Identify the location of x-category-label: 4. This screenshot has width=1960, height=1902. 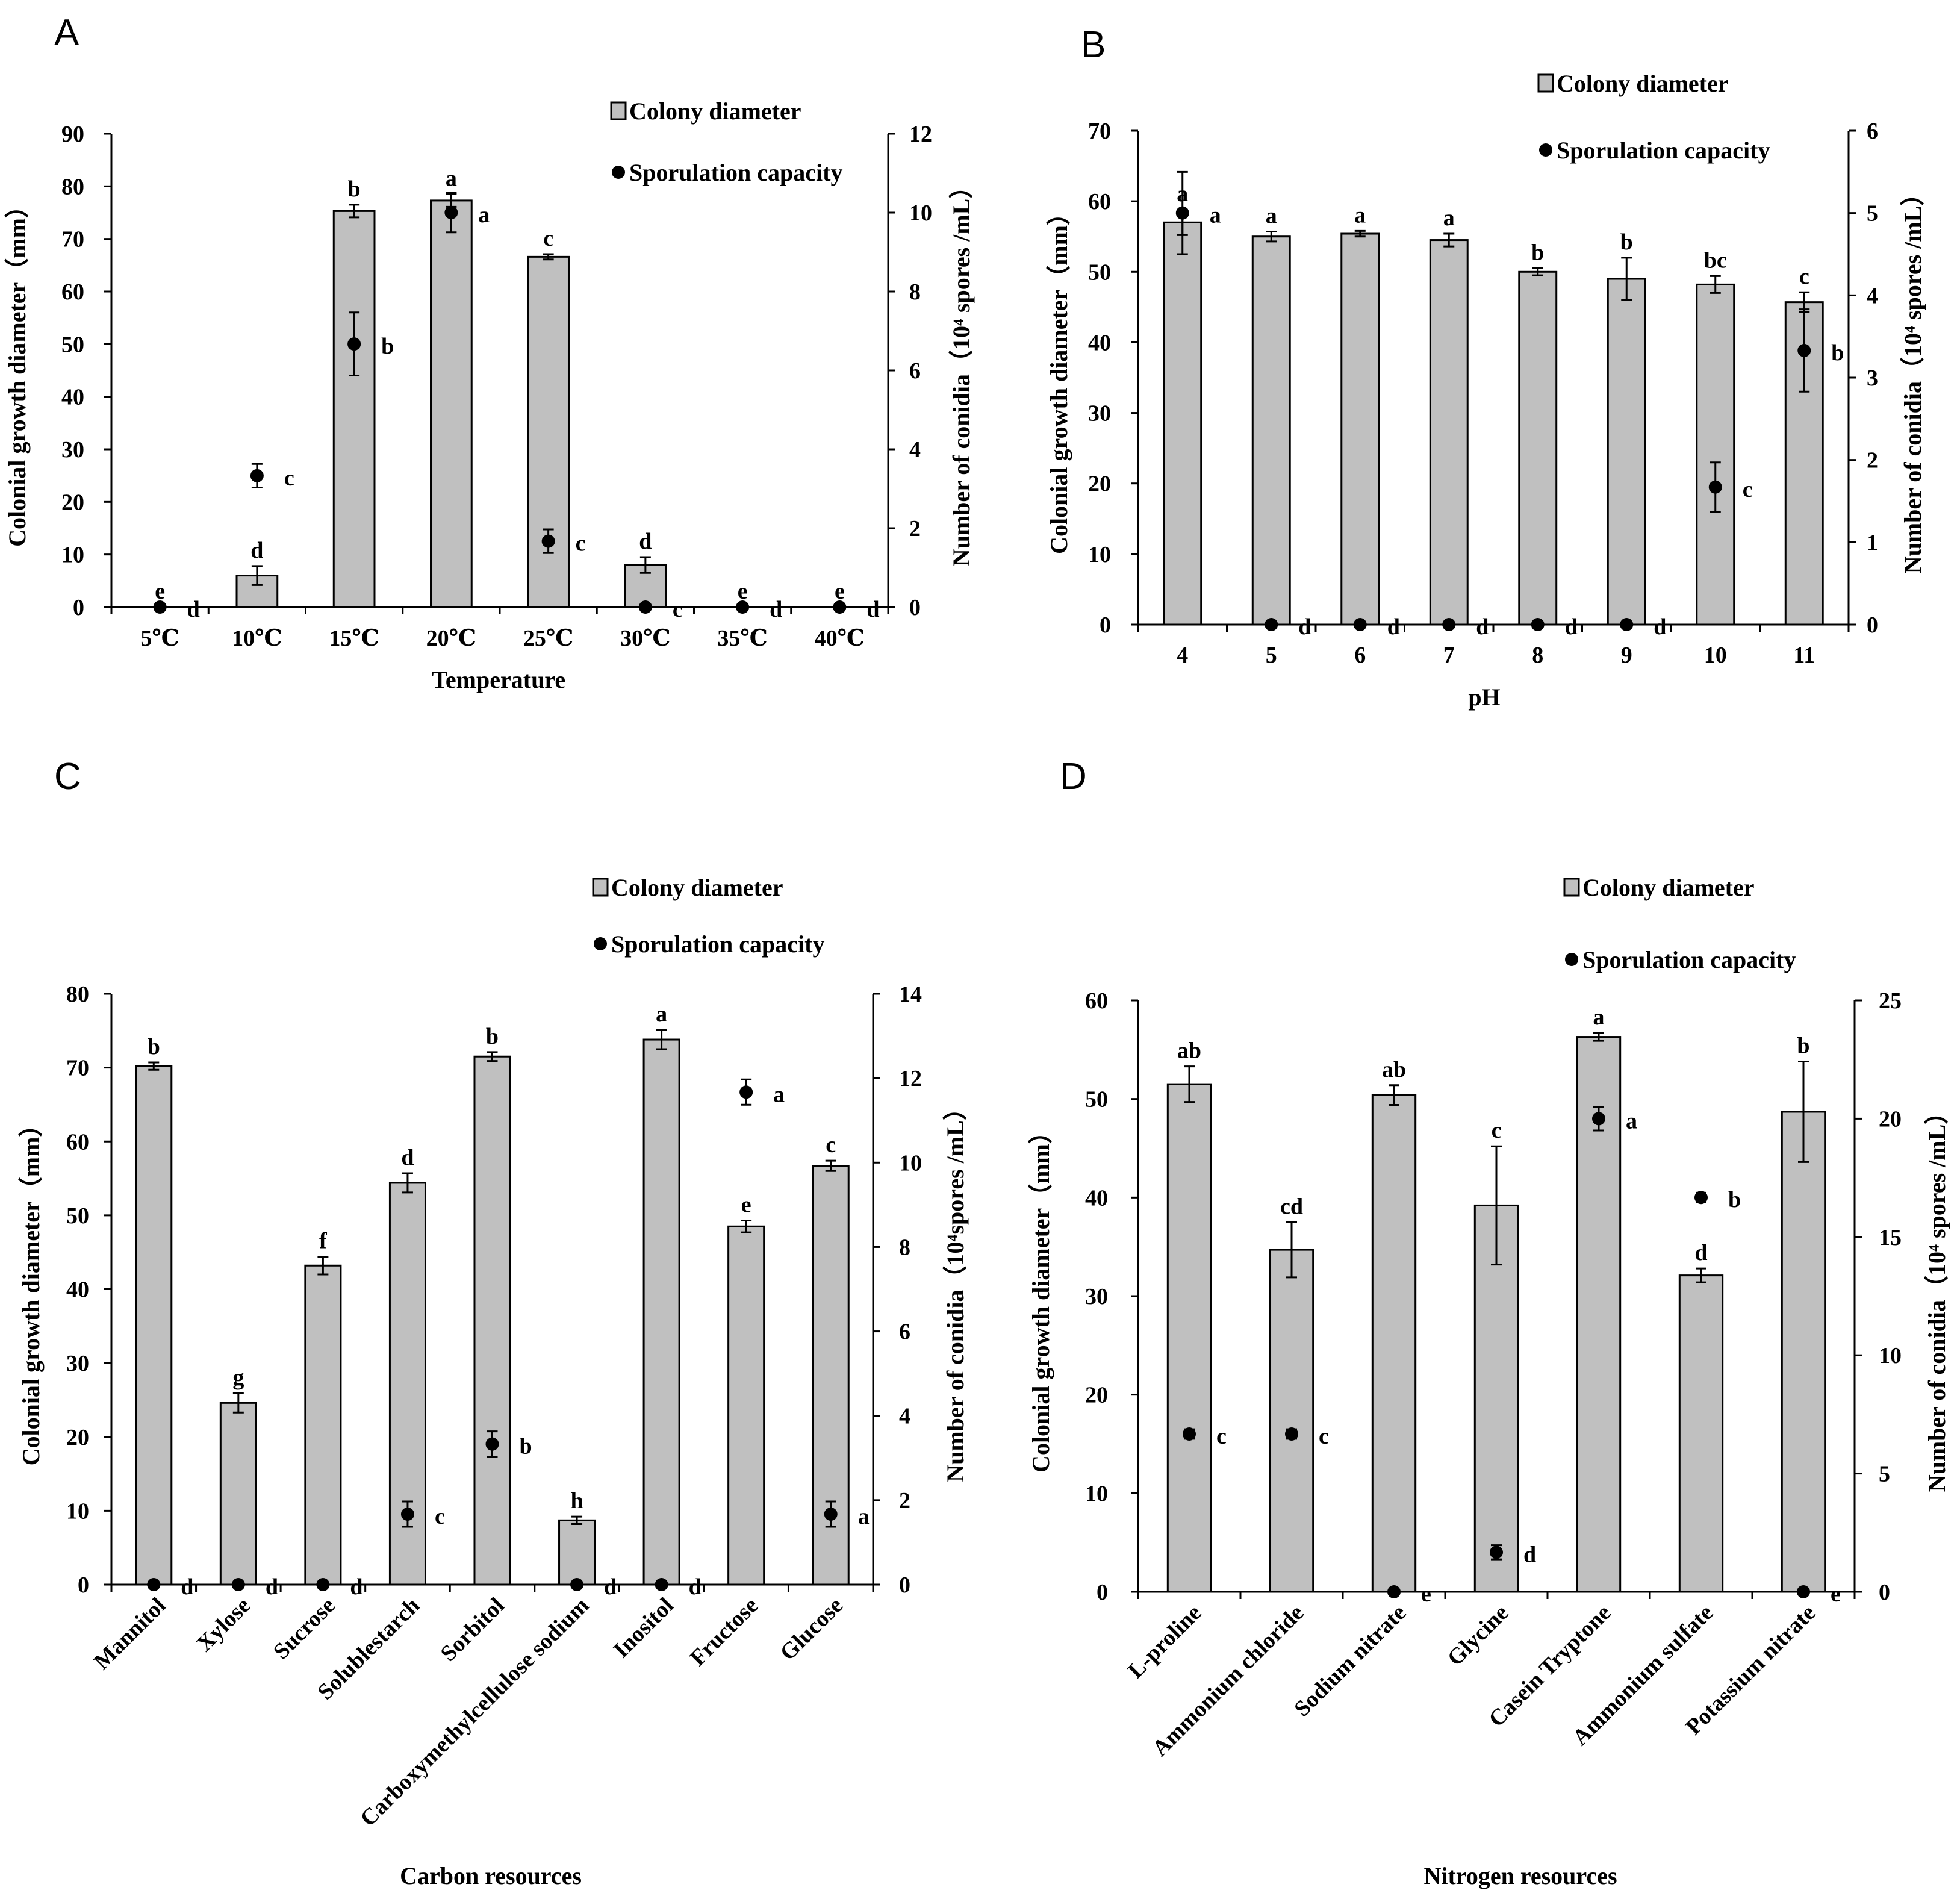
(1182, 655).